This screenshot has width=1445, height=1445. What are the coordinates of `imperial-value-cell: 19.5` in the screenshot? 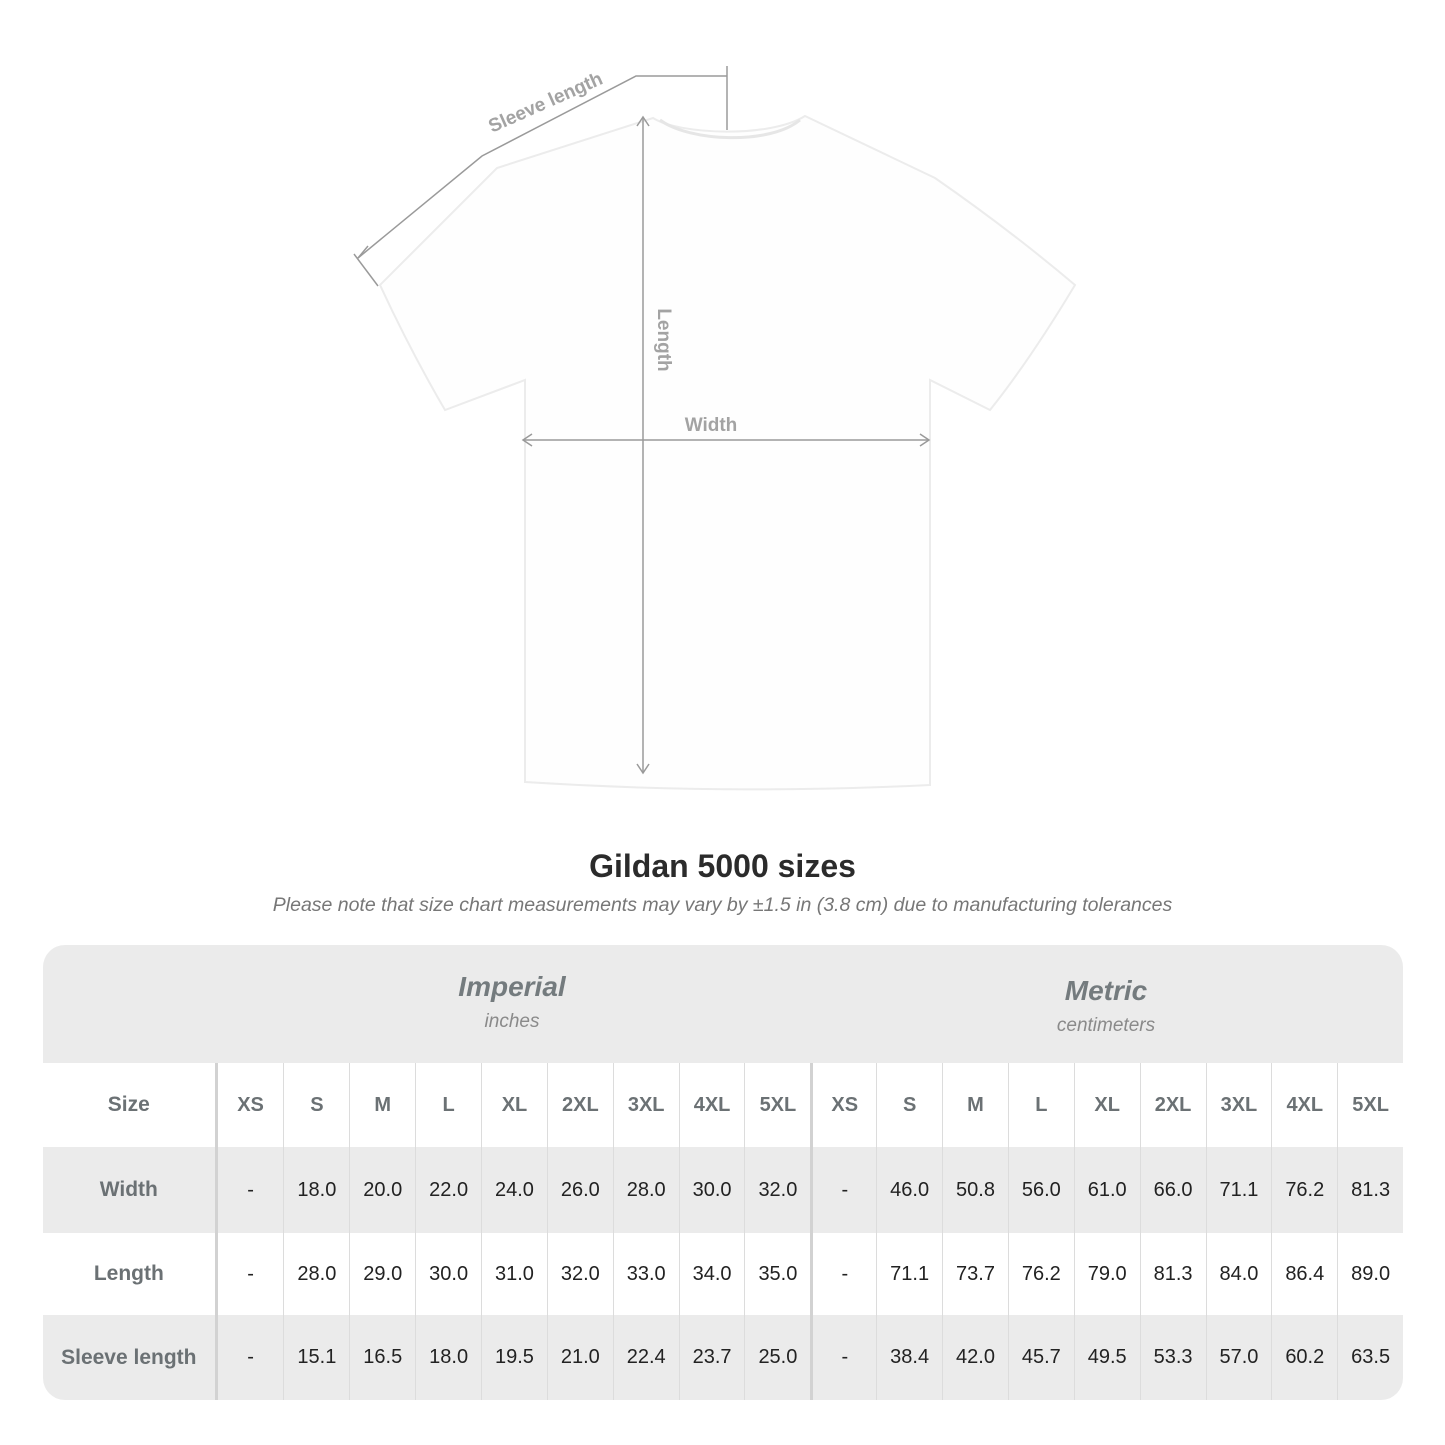 It's located at (514, 1357).